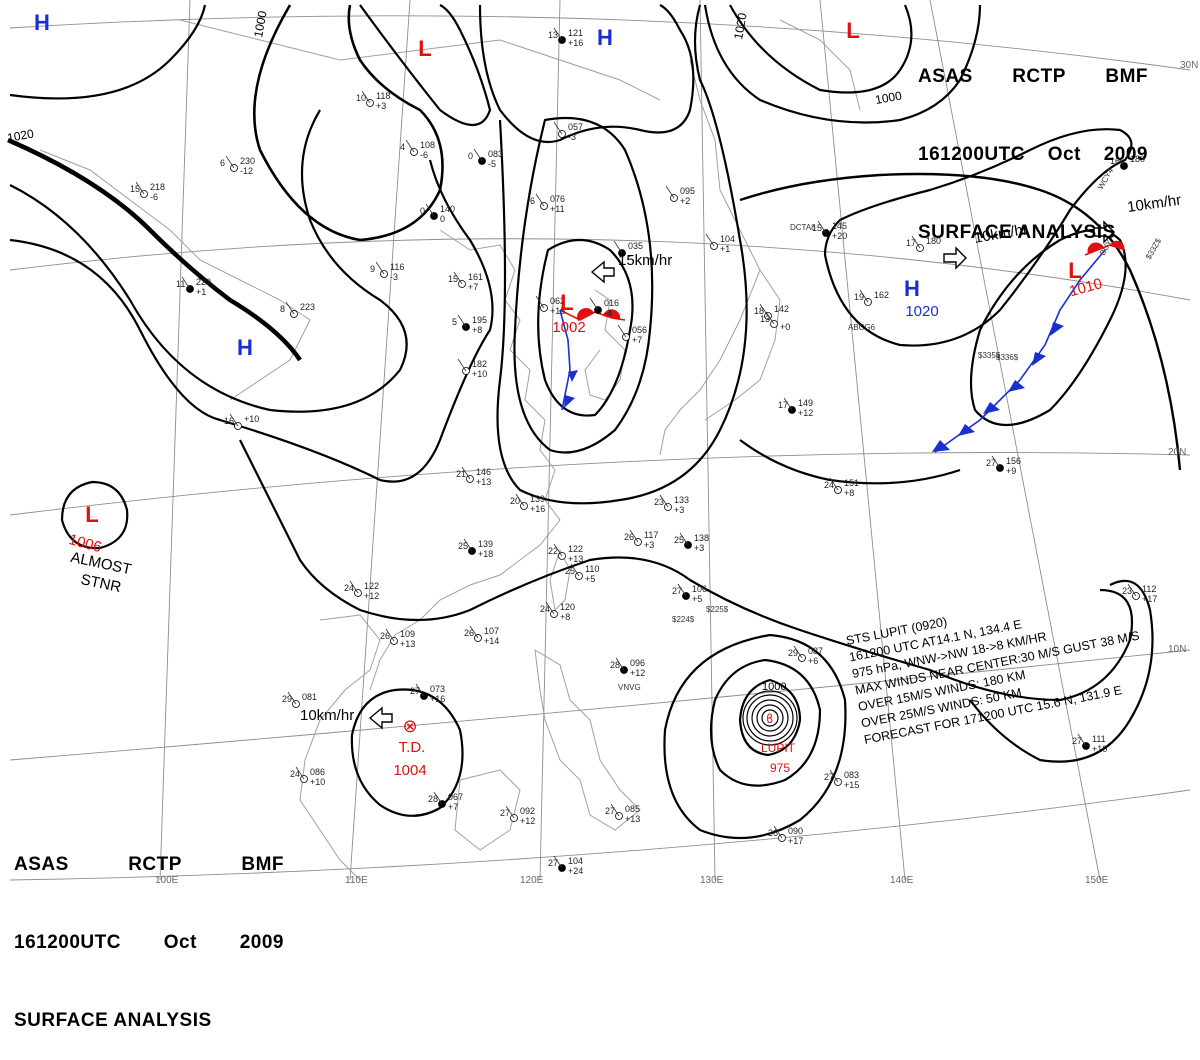  I want to click on korea-cold-front, so click(565, 360).